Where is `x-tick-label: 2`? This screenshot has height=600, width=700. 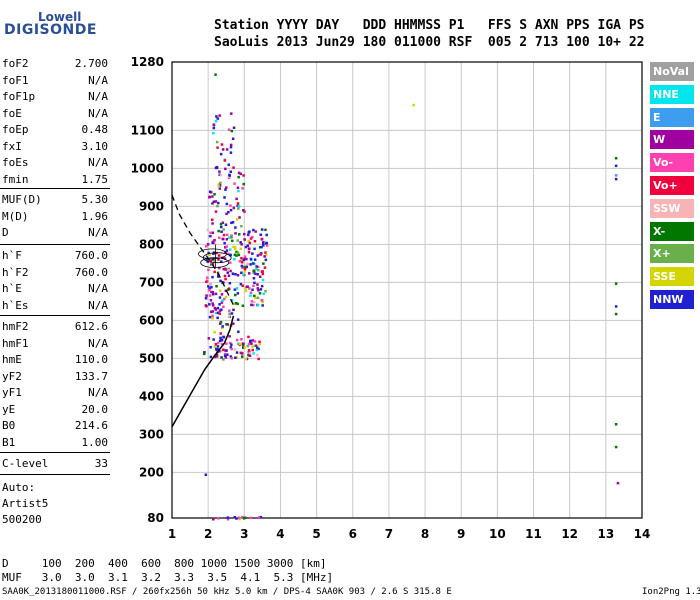 x-tick-label: 2 is located at coordinates (208, 534).